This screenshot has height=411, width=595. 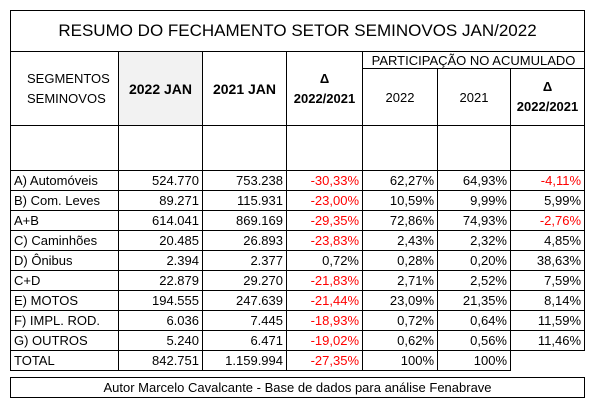 What do you see at coordinates (64, 88) in the screenshot?
I see `segments-header: SEGMENTOS SEMINOVOS` at bounding box center [64, 88].